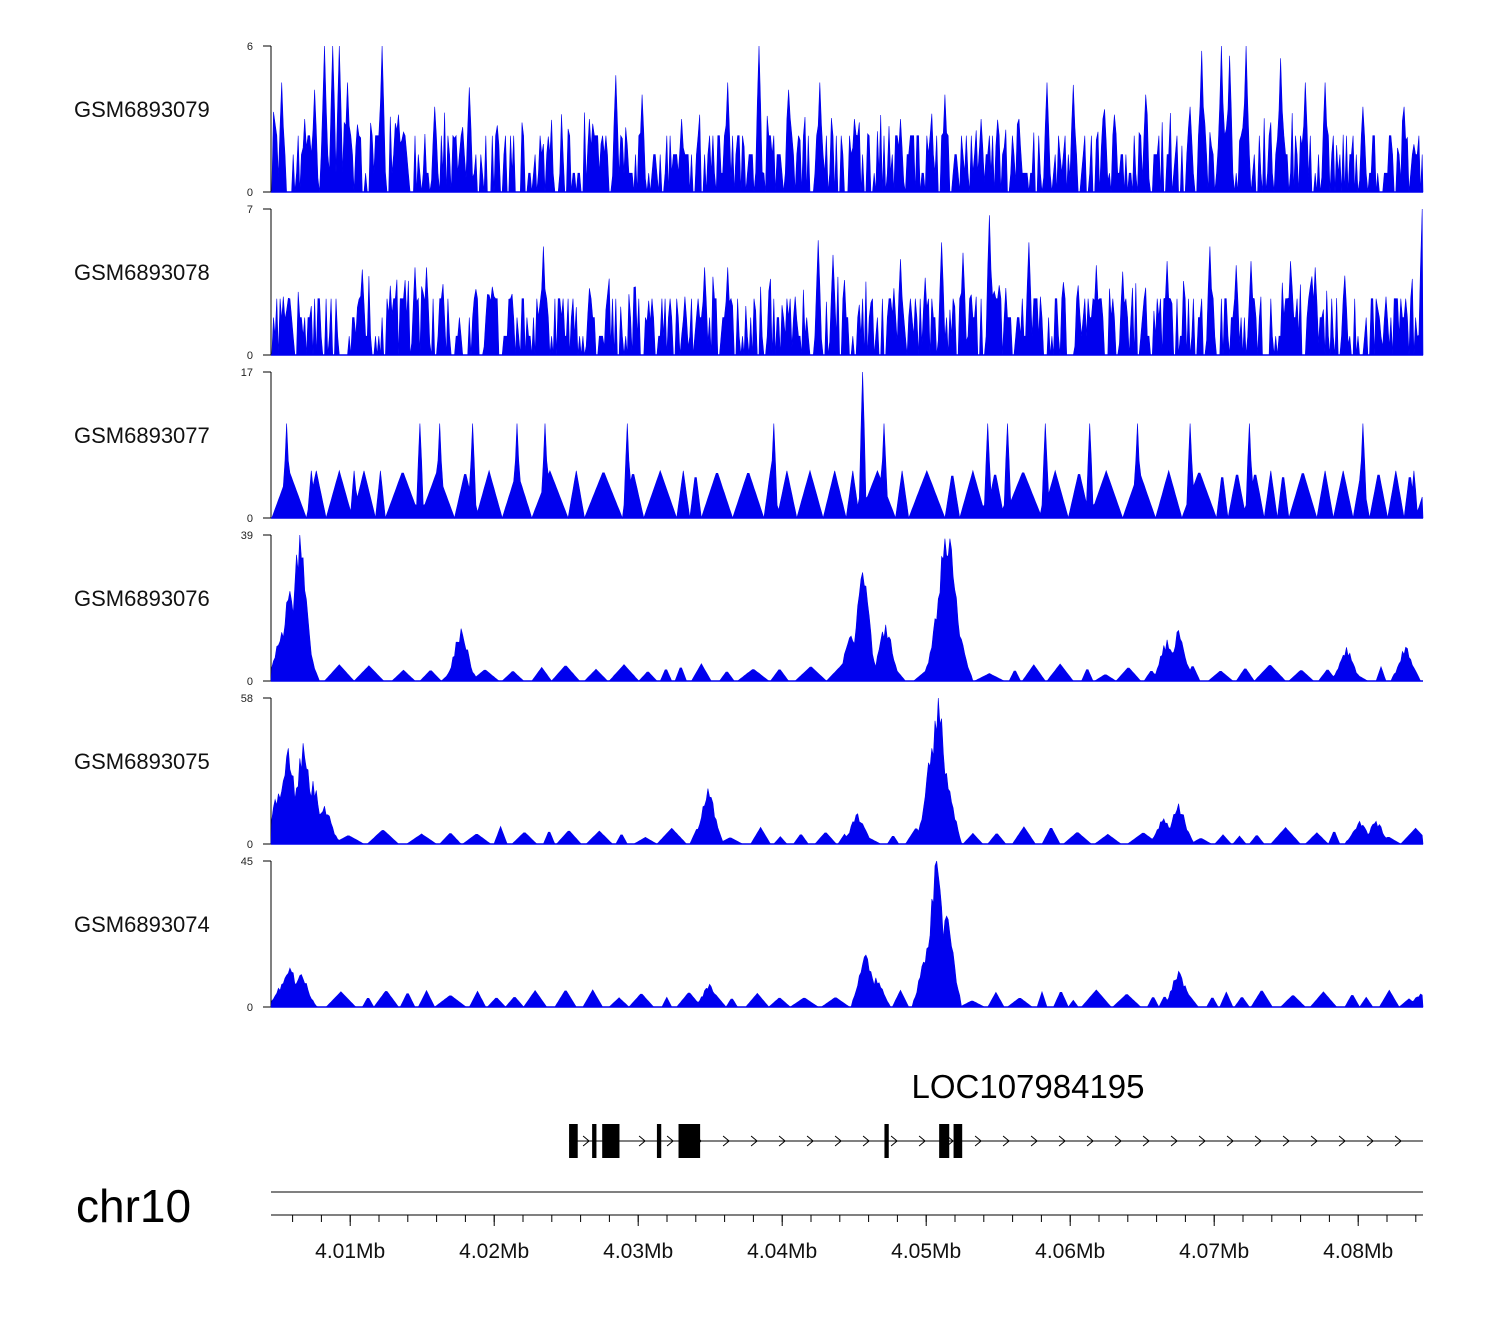  I want to click on track-GSM6893077: GSM6893077 17 0, so click(749, 446).